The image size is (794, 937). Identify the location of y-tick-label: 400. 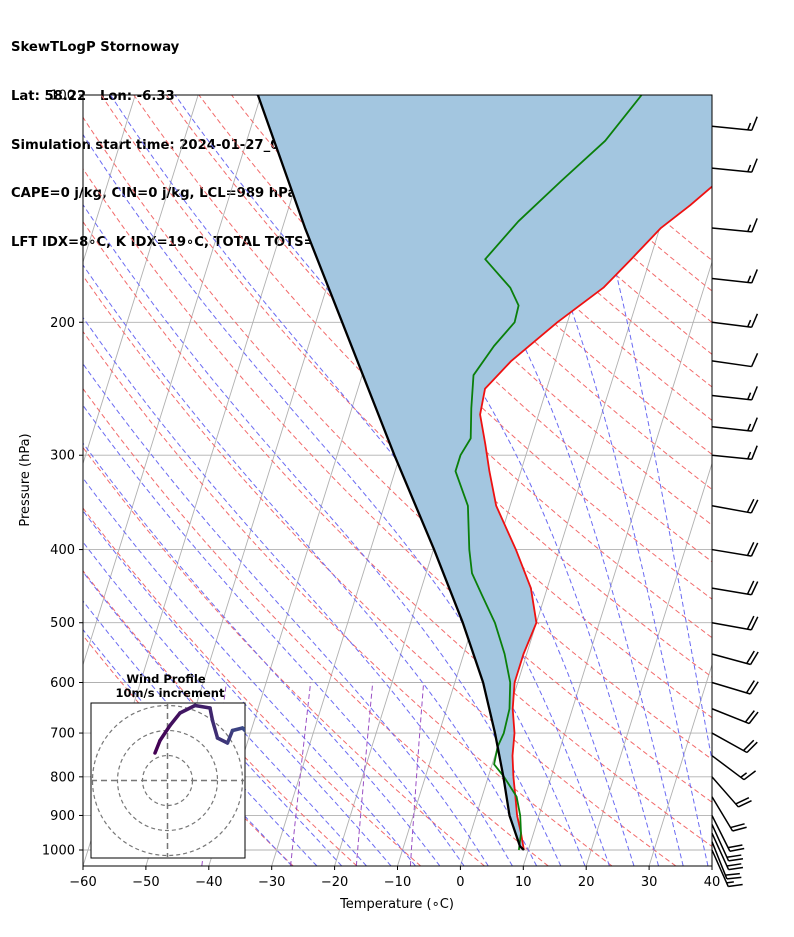
(62, 550).